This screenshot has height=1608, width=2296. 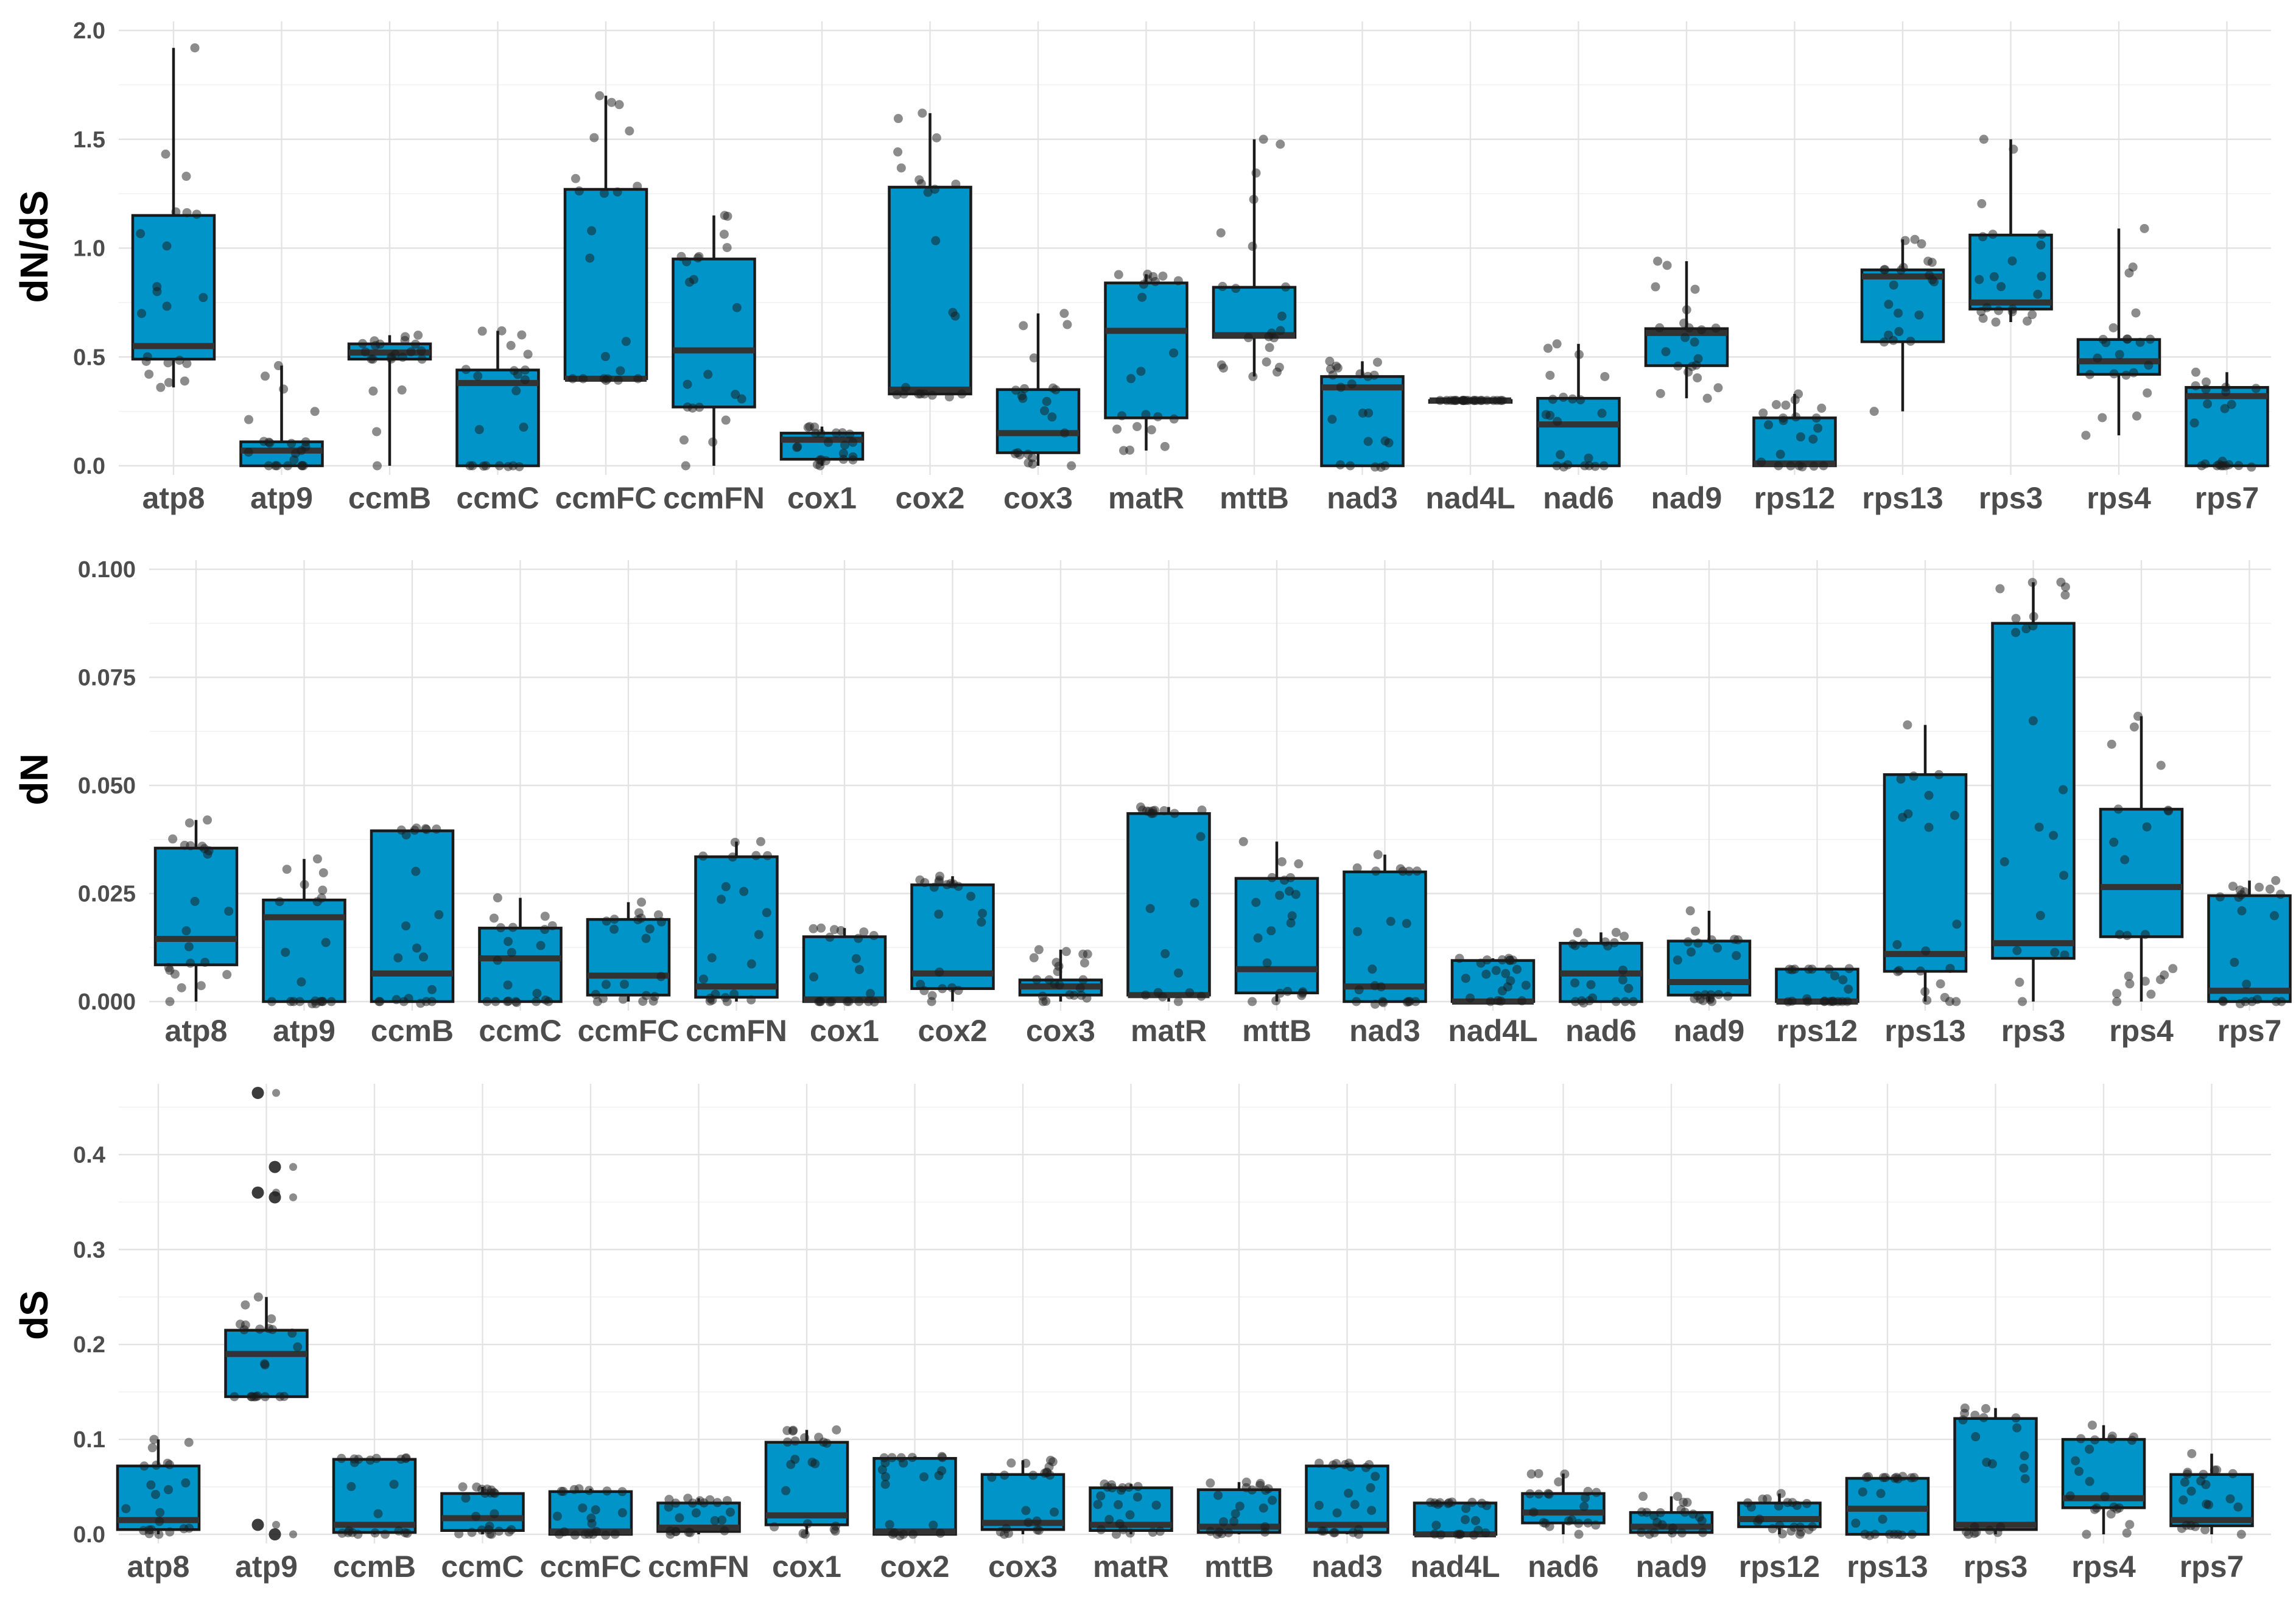 I want to click on box-ccmC, so click(x=482, y=1510).